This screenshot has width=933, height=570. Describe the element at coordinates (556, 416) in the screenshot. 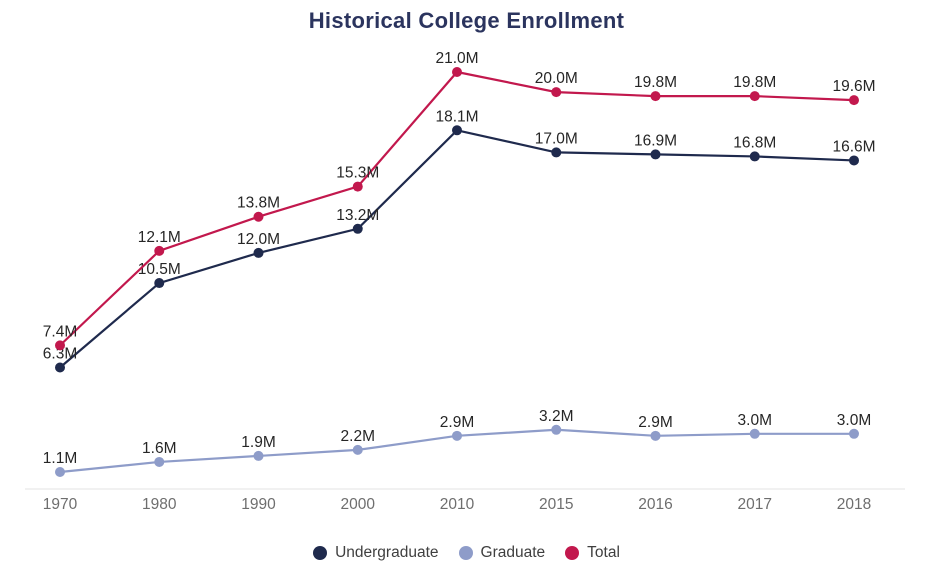

I see `data-point-label: 3.2M` at that location.